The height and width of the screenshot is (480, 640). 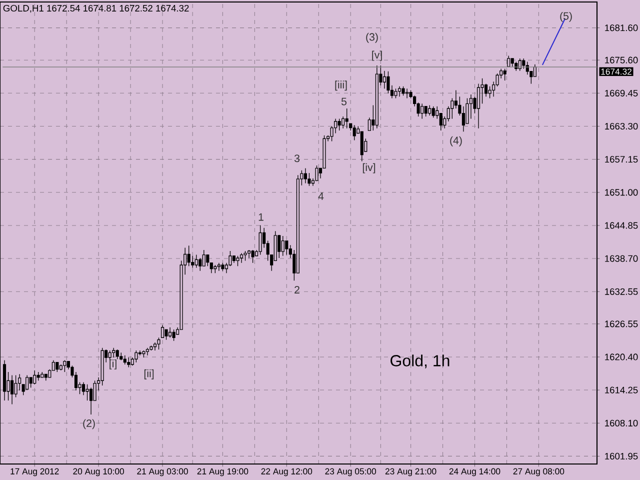 I want to click on y-tick-label: 1601.95, so click(x=621, y=456).